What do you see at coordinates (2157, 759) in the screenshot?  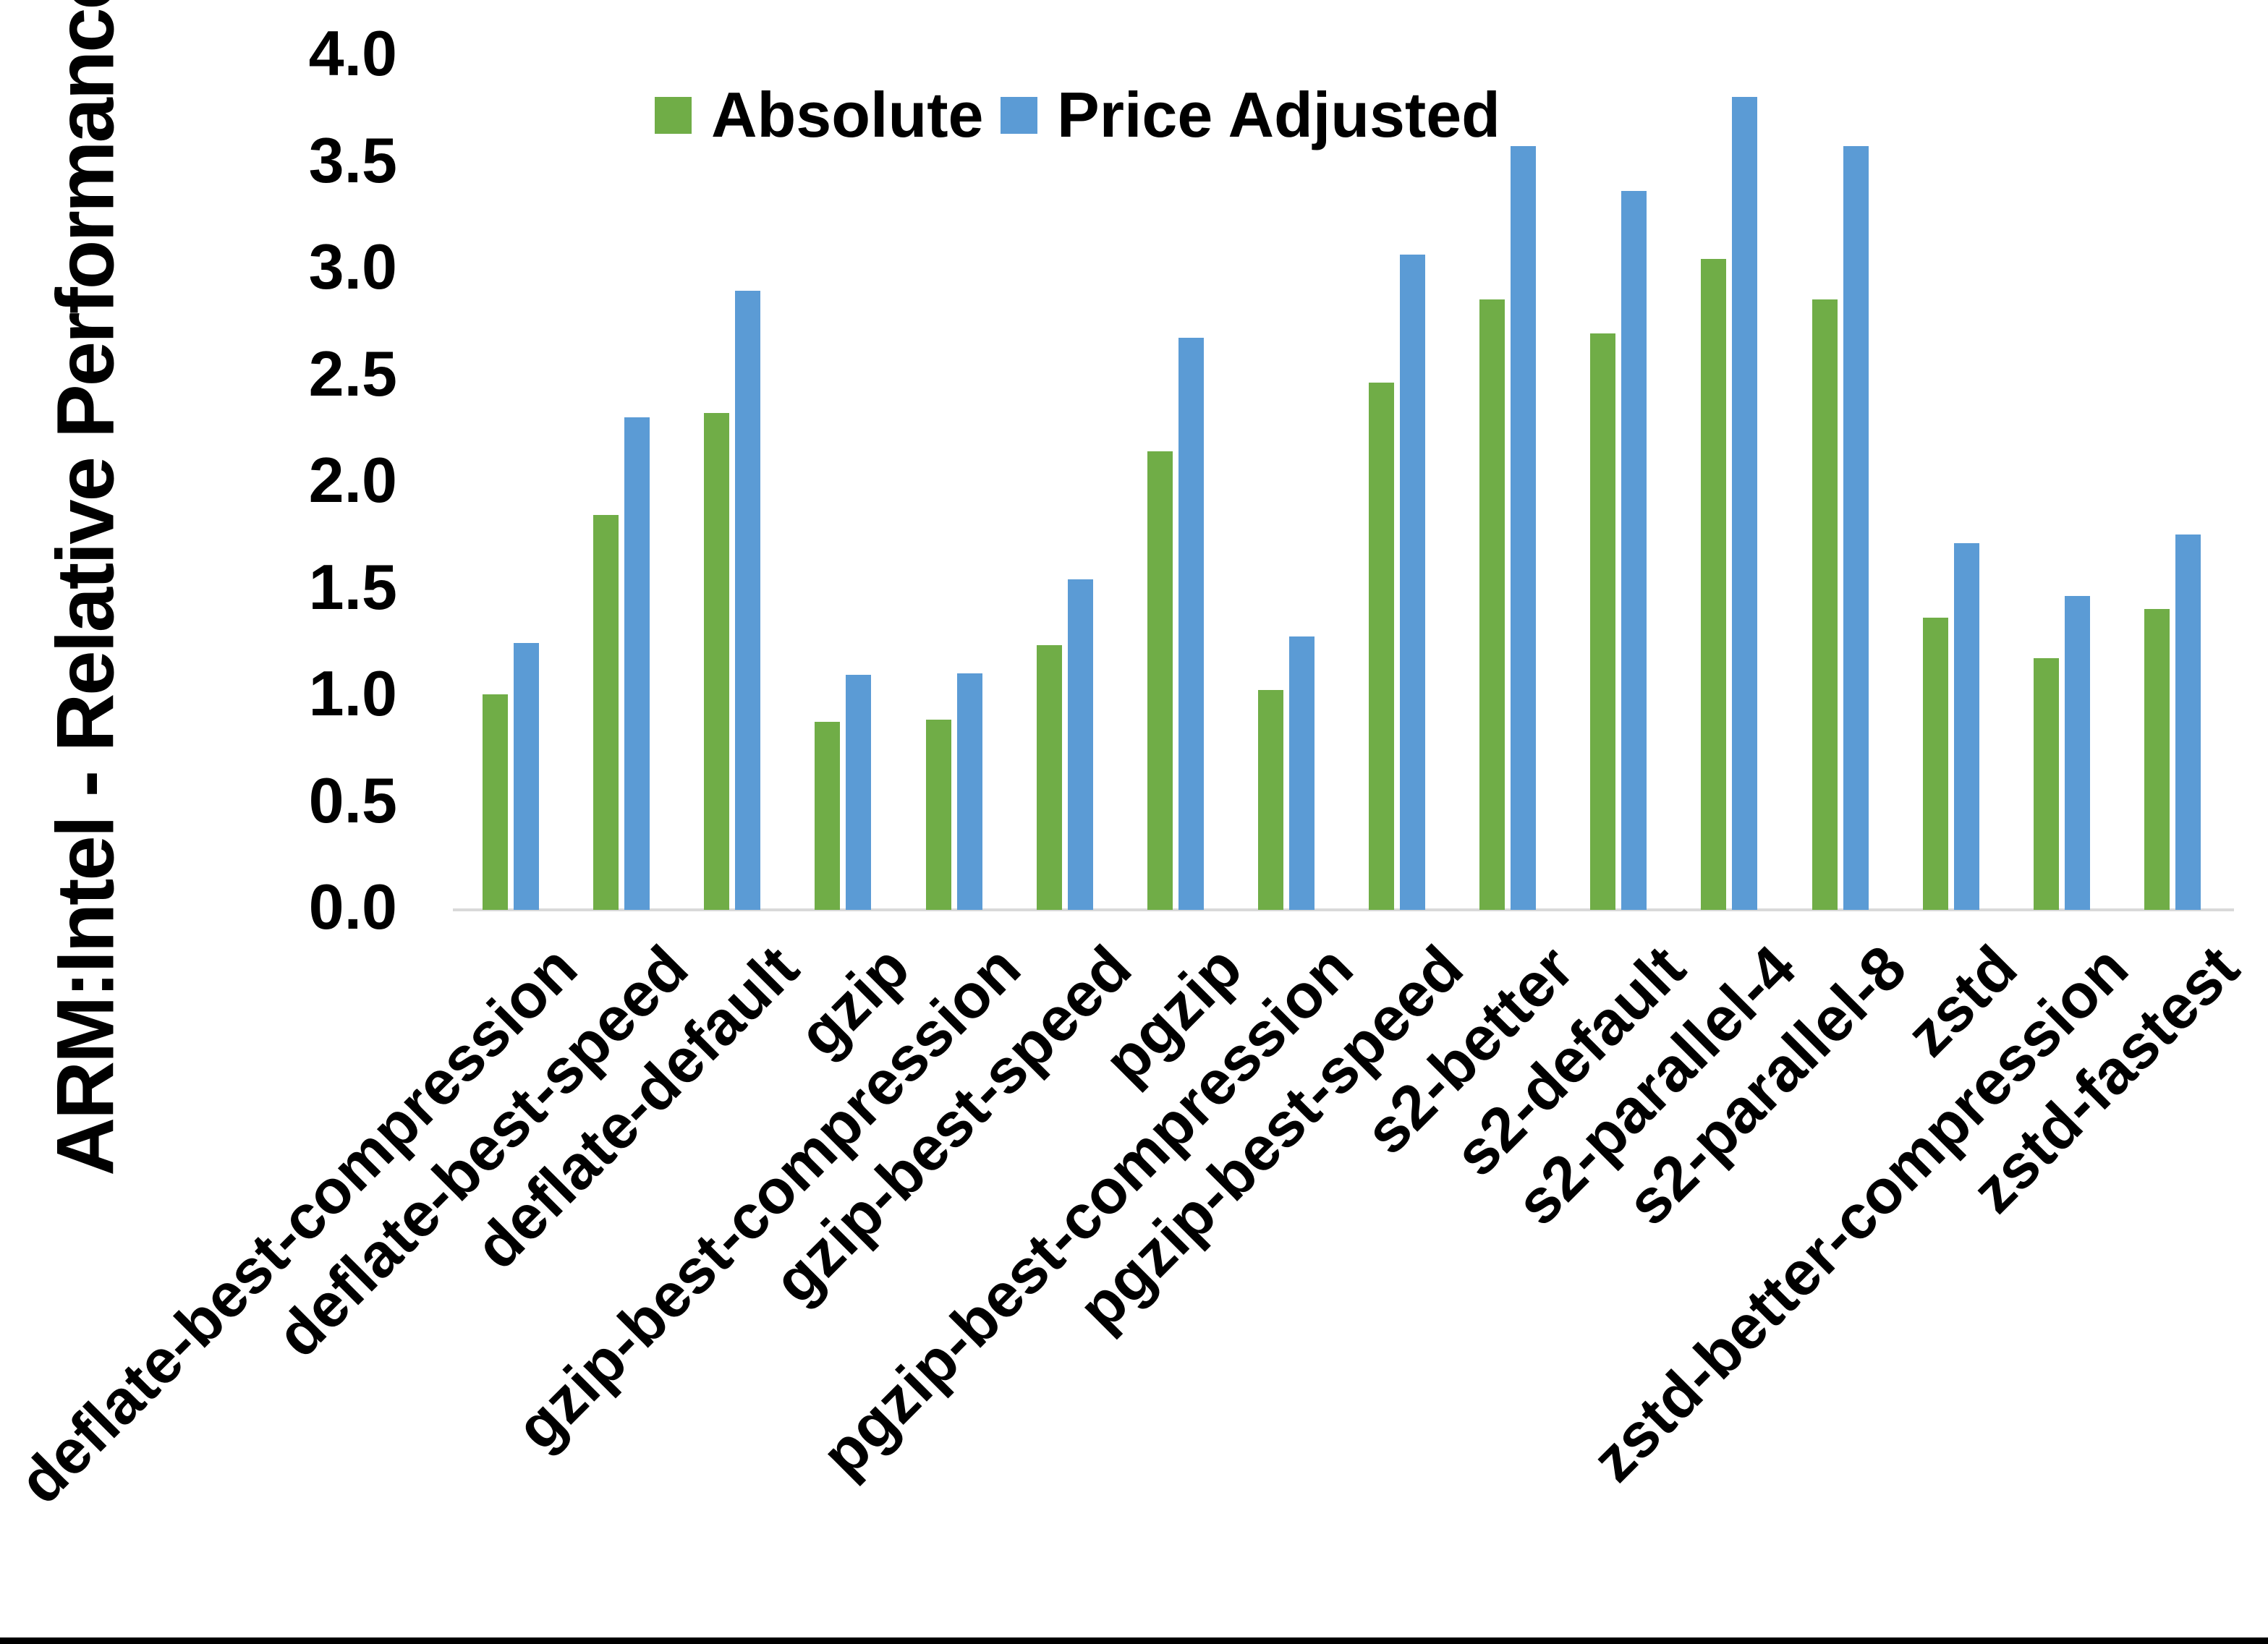 I see `bar-absolute-zstd-fastest` at bounding box center [2157, 759].